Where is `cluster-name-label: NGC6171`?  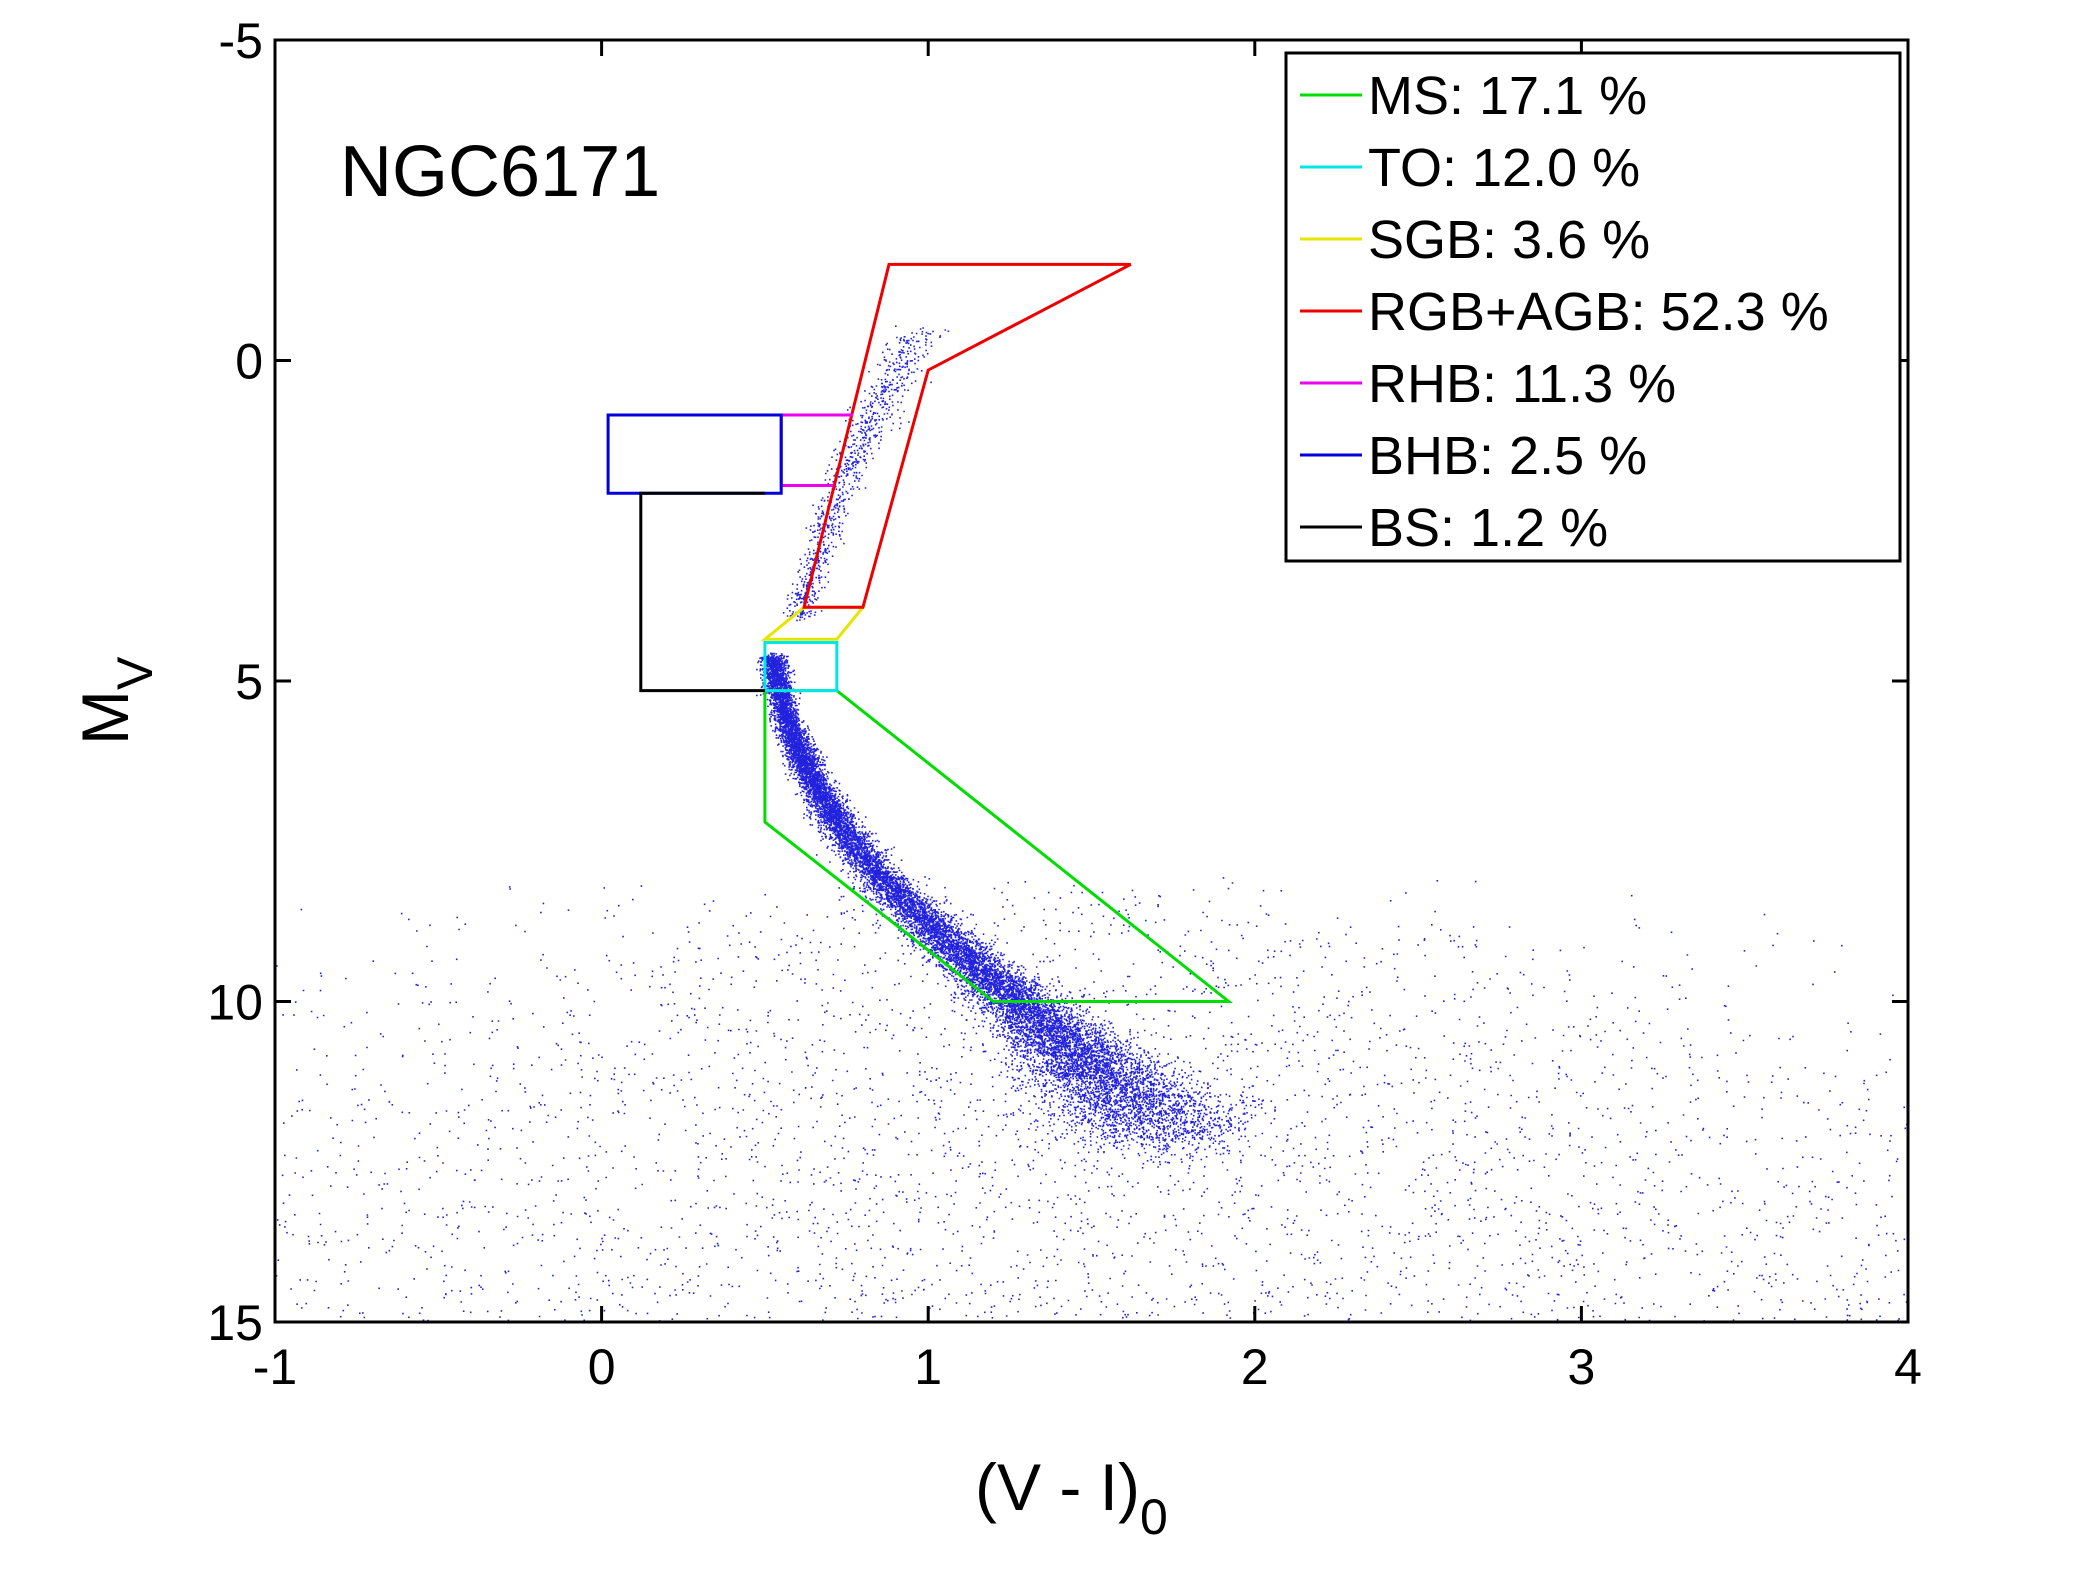 cluster-name-label: NGC6171 is located at coordinates (500, 172).